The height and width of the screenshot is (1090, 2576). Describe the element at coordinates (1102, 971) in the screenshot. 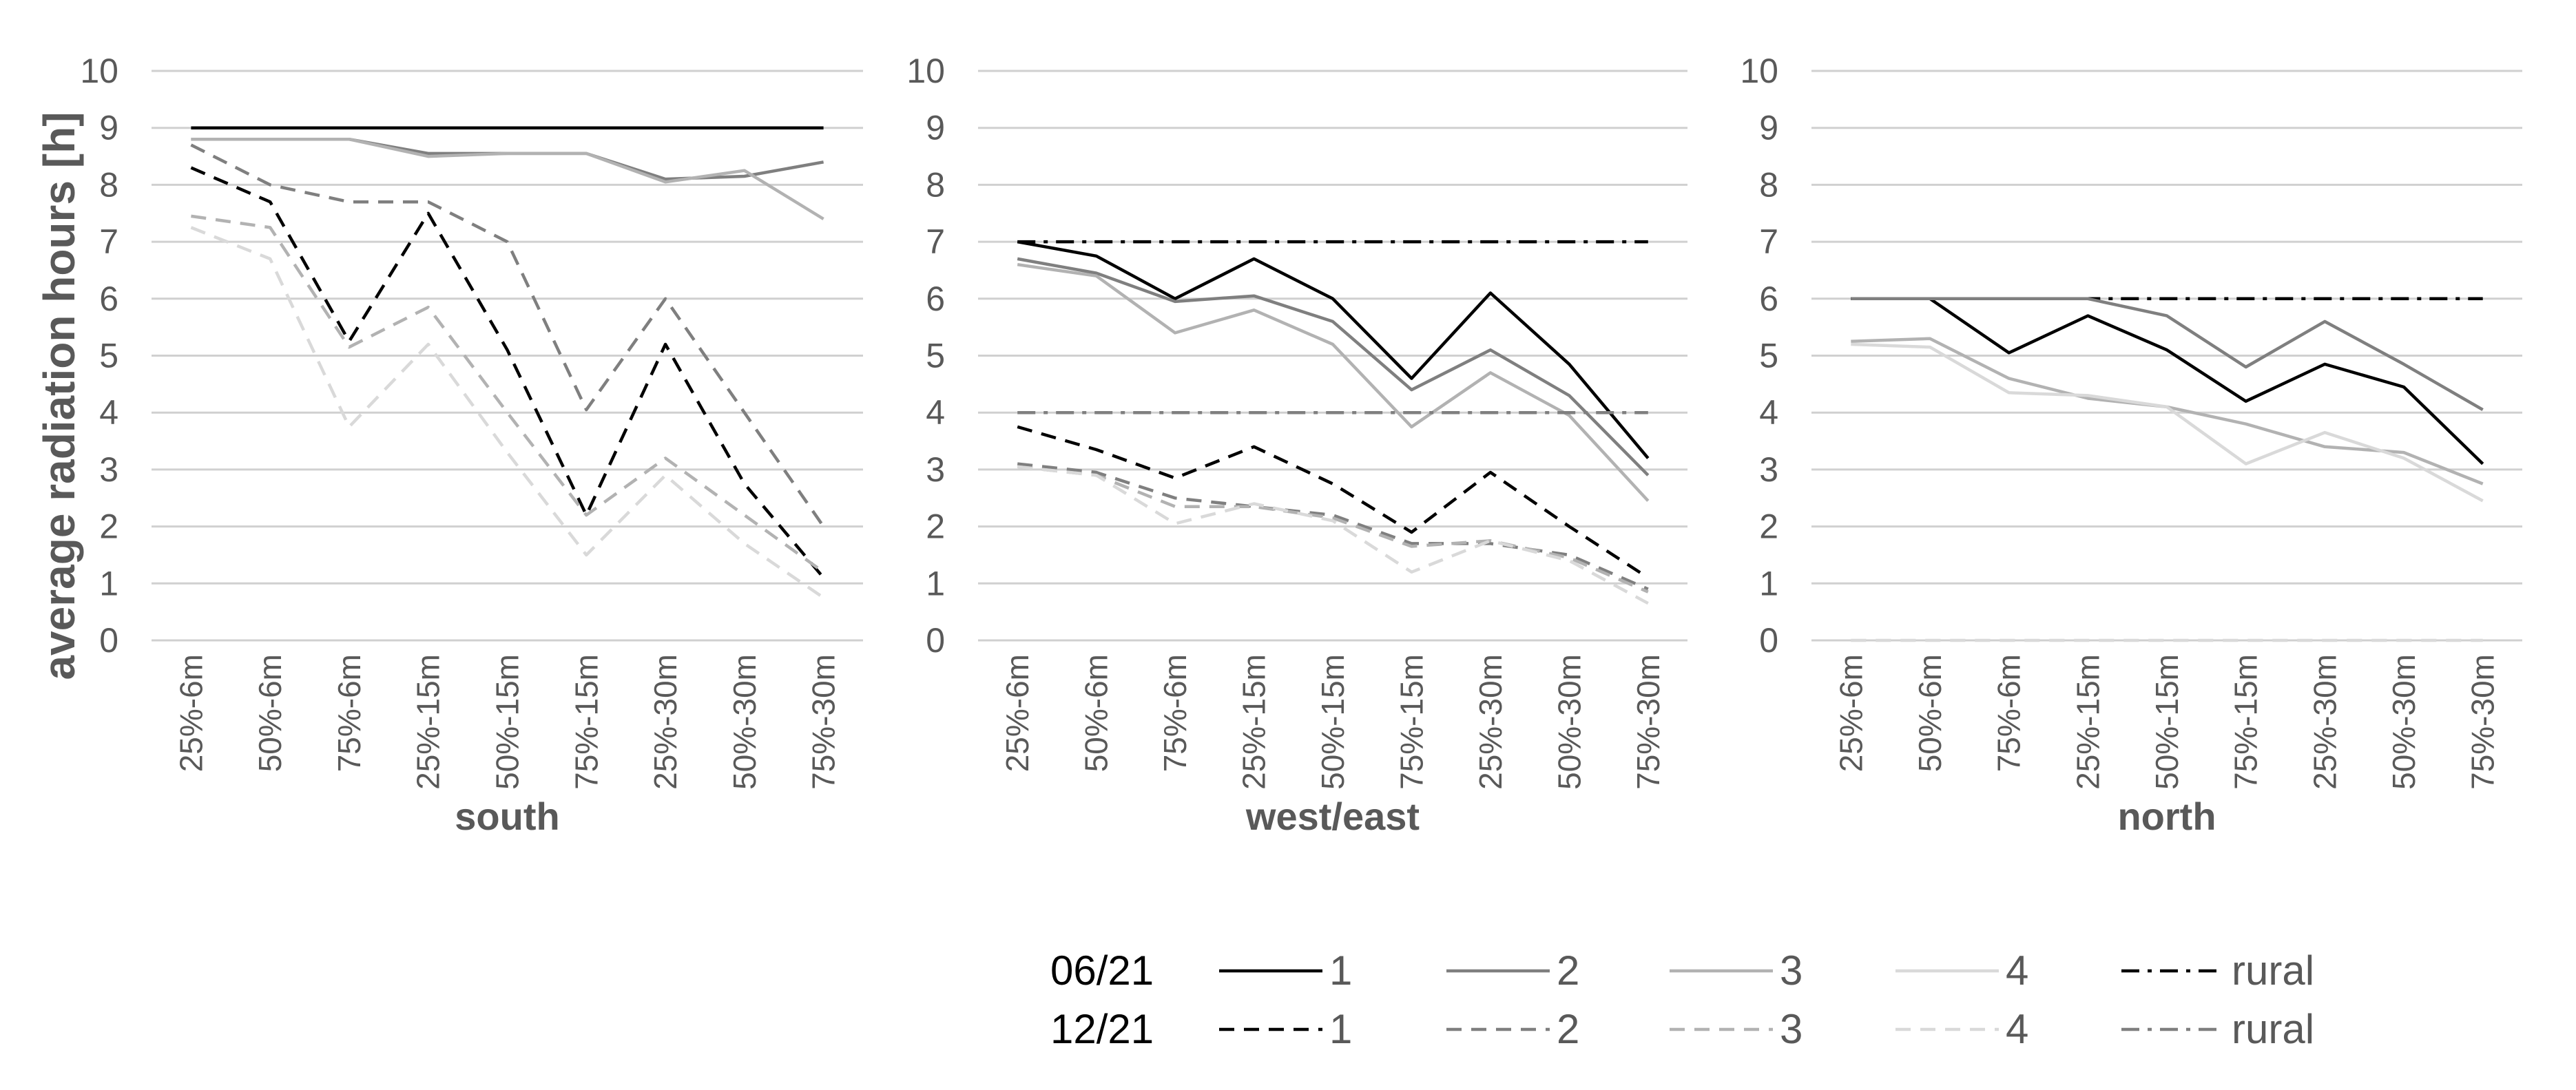

I see `legend-date: 06/21` at that location.